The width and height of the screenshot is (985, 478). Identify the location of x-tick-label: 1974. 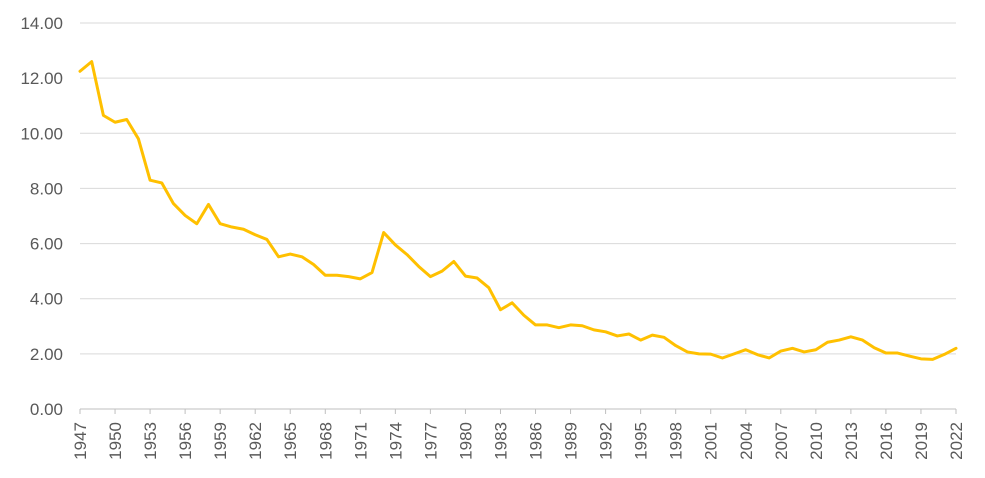
(395, 441).